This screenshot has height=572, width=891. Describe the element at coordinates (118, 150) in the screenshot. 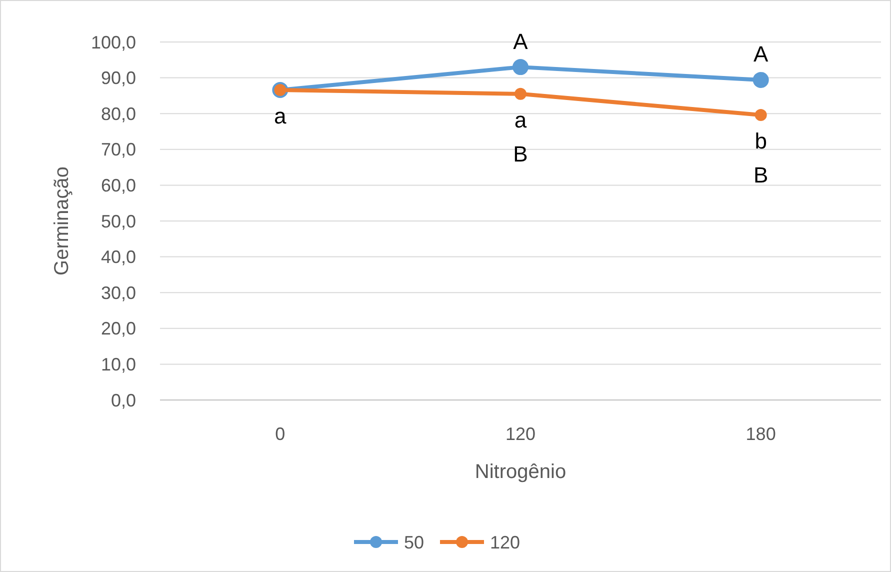

I see `y-tick-label: 70,0` at that location.